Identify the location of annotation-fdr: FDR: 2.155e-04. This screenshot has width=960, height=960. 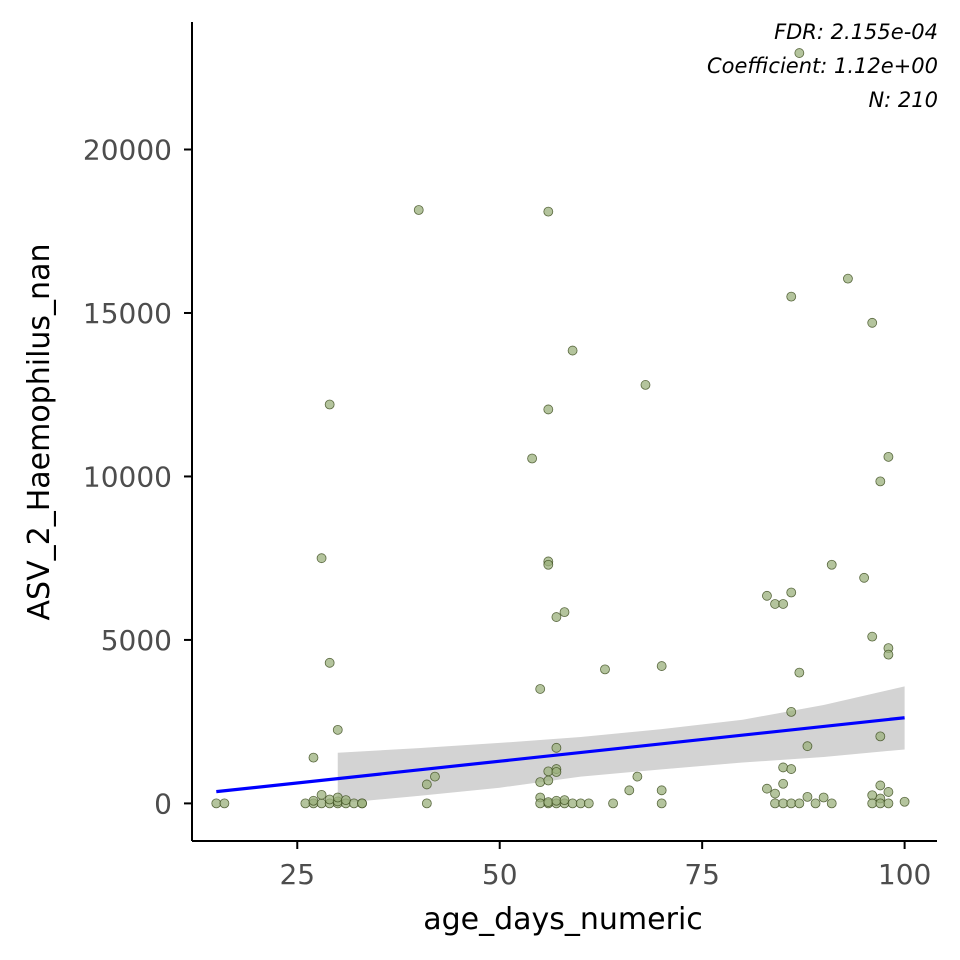
(856, 32).